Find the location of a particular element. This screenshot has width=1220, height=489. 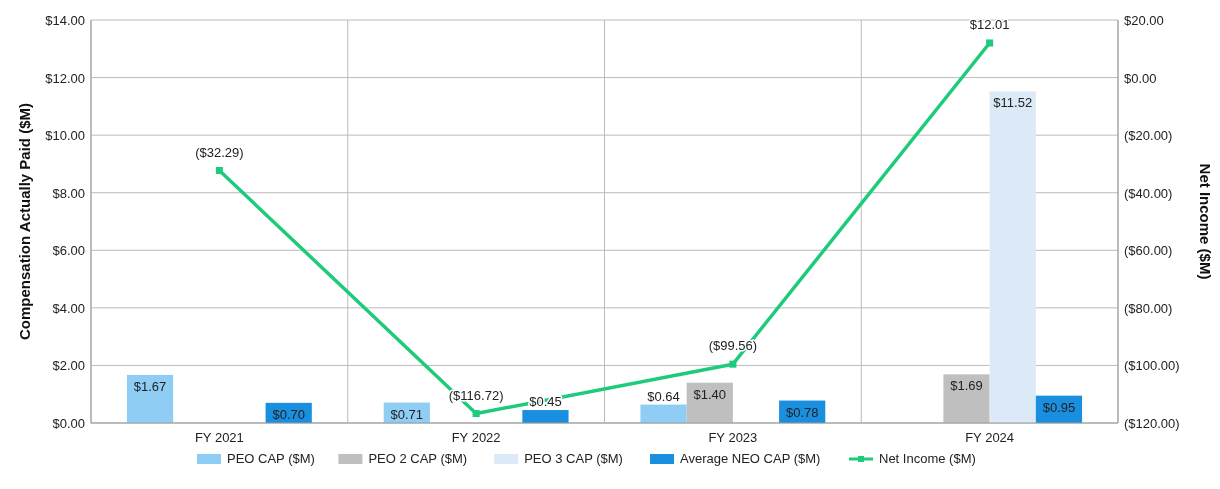

y2-tick-label: ($20.00) is located at coordinates (1148, 136).